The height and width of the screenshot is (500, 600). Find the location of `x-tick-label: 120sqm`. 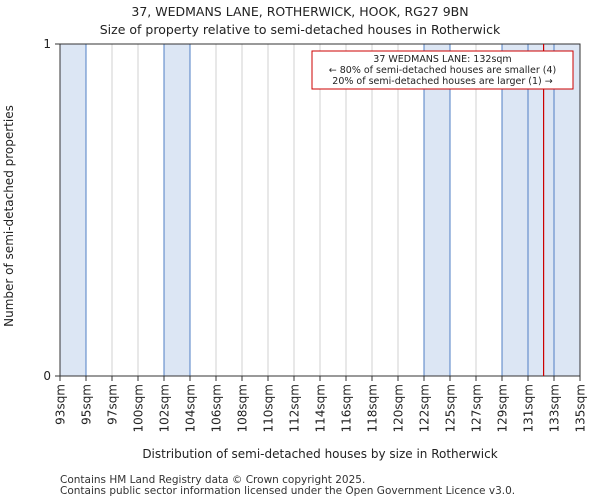

x-tick-label: 120sqm is located at coordinates (399, 408).